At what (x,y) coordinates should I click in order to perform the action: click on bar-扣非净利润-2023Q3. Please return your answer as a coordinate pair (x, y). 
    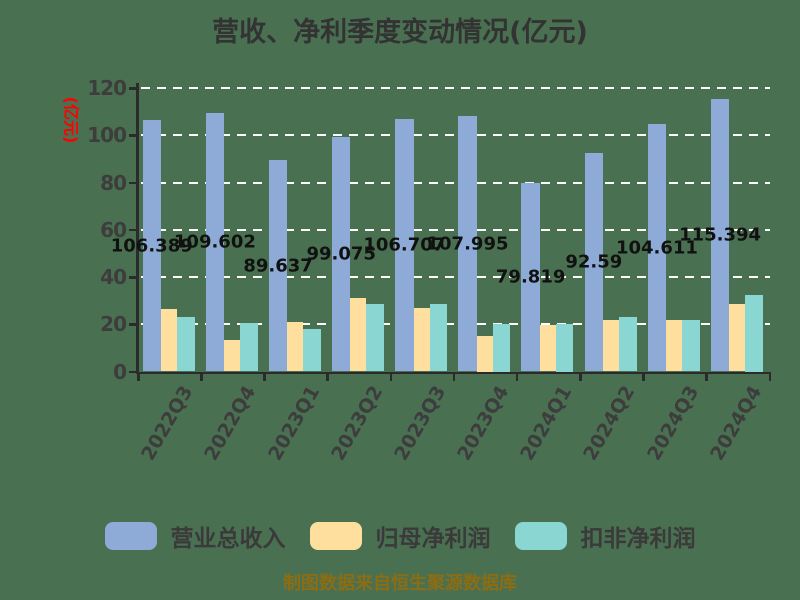
    Looking at the image, I should click on (438, 338).